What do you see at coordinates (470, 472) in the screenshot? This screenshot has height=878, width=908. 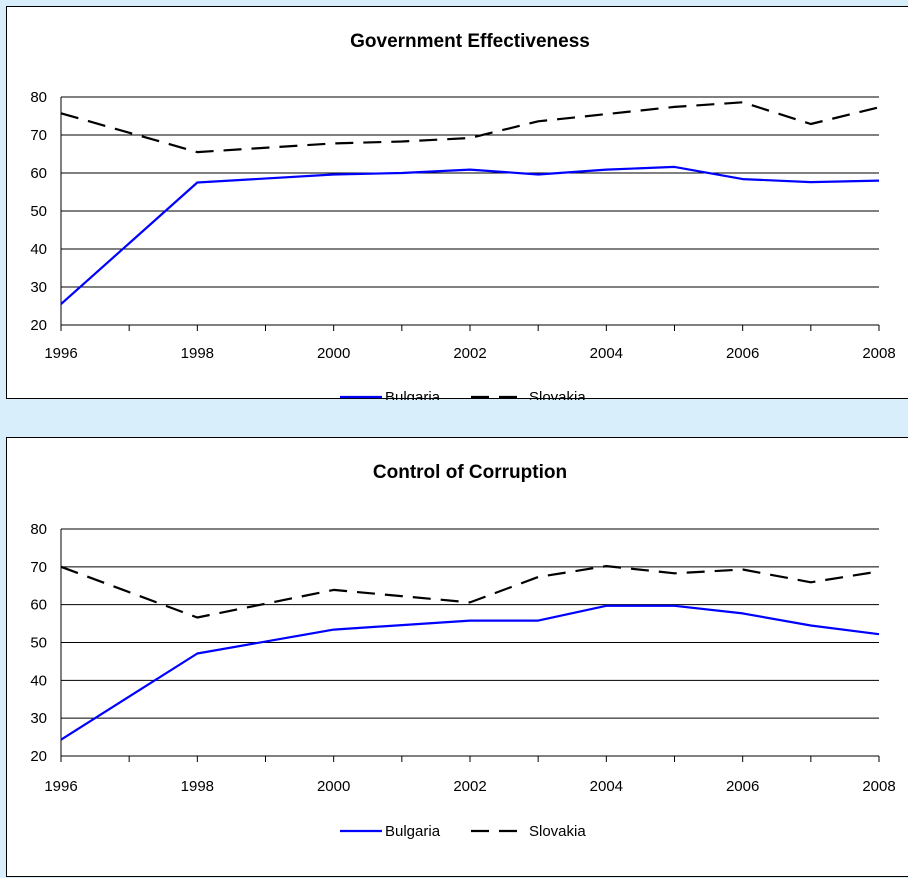 I see `chart-title: Control of Corruption` at bounding box center [470, 472].